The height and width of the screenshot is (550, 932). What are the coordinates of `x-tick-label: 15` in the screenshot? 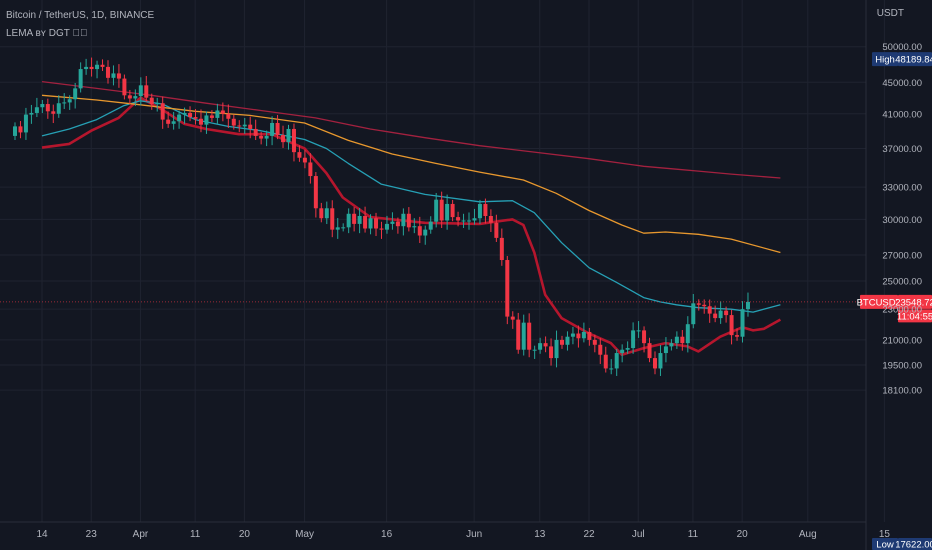 It's located at (885, 534).